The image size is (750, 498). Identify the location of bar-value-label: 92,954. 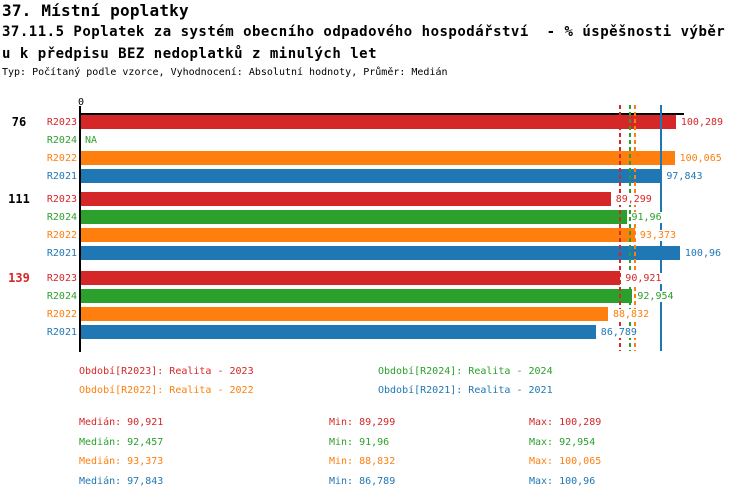
(655, 296).